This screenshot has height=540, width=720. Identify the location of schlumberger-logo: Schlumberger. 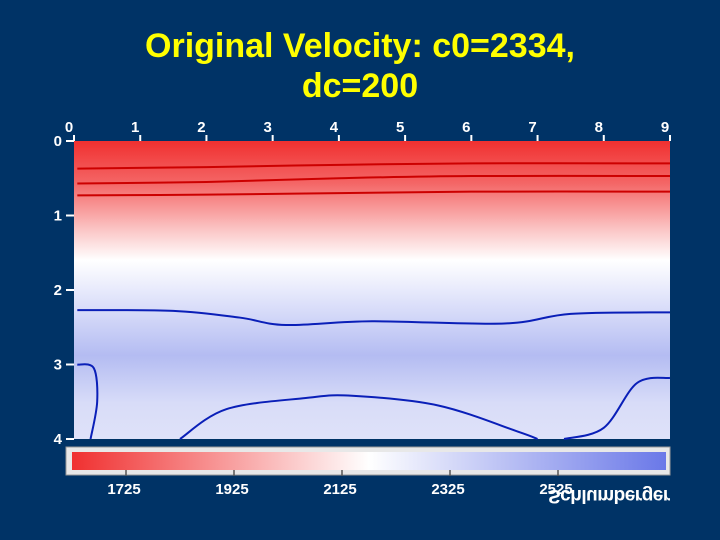
(609, 495).